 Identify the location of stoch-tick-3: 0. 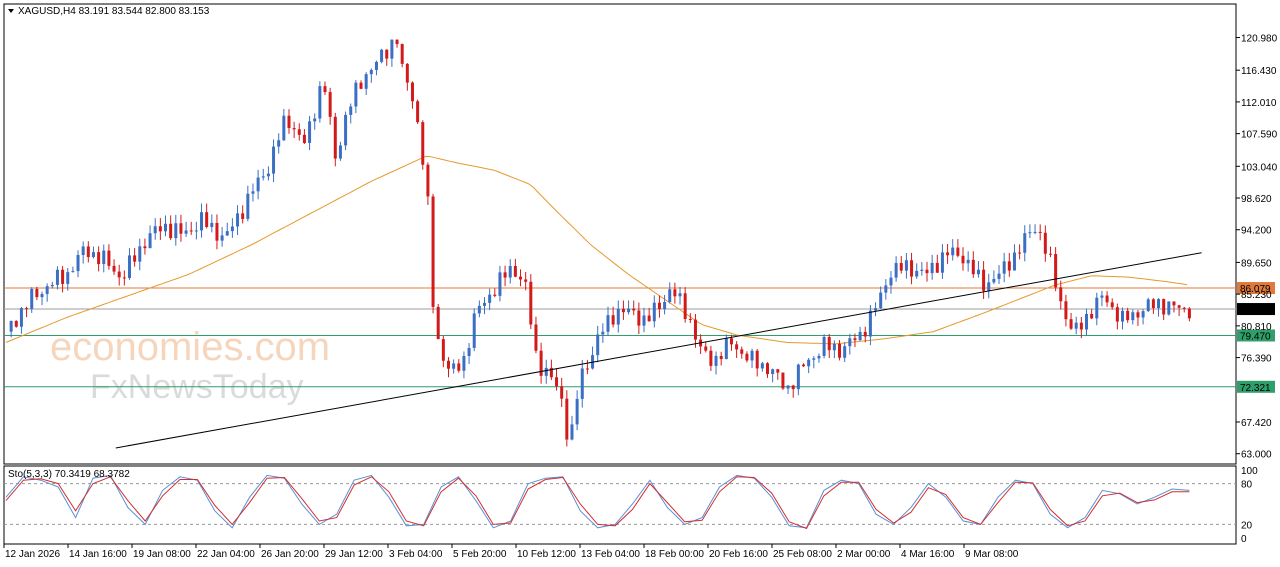
(1244, 539).